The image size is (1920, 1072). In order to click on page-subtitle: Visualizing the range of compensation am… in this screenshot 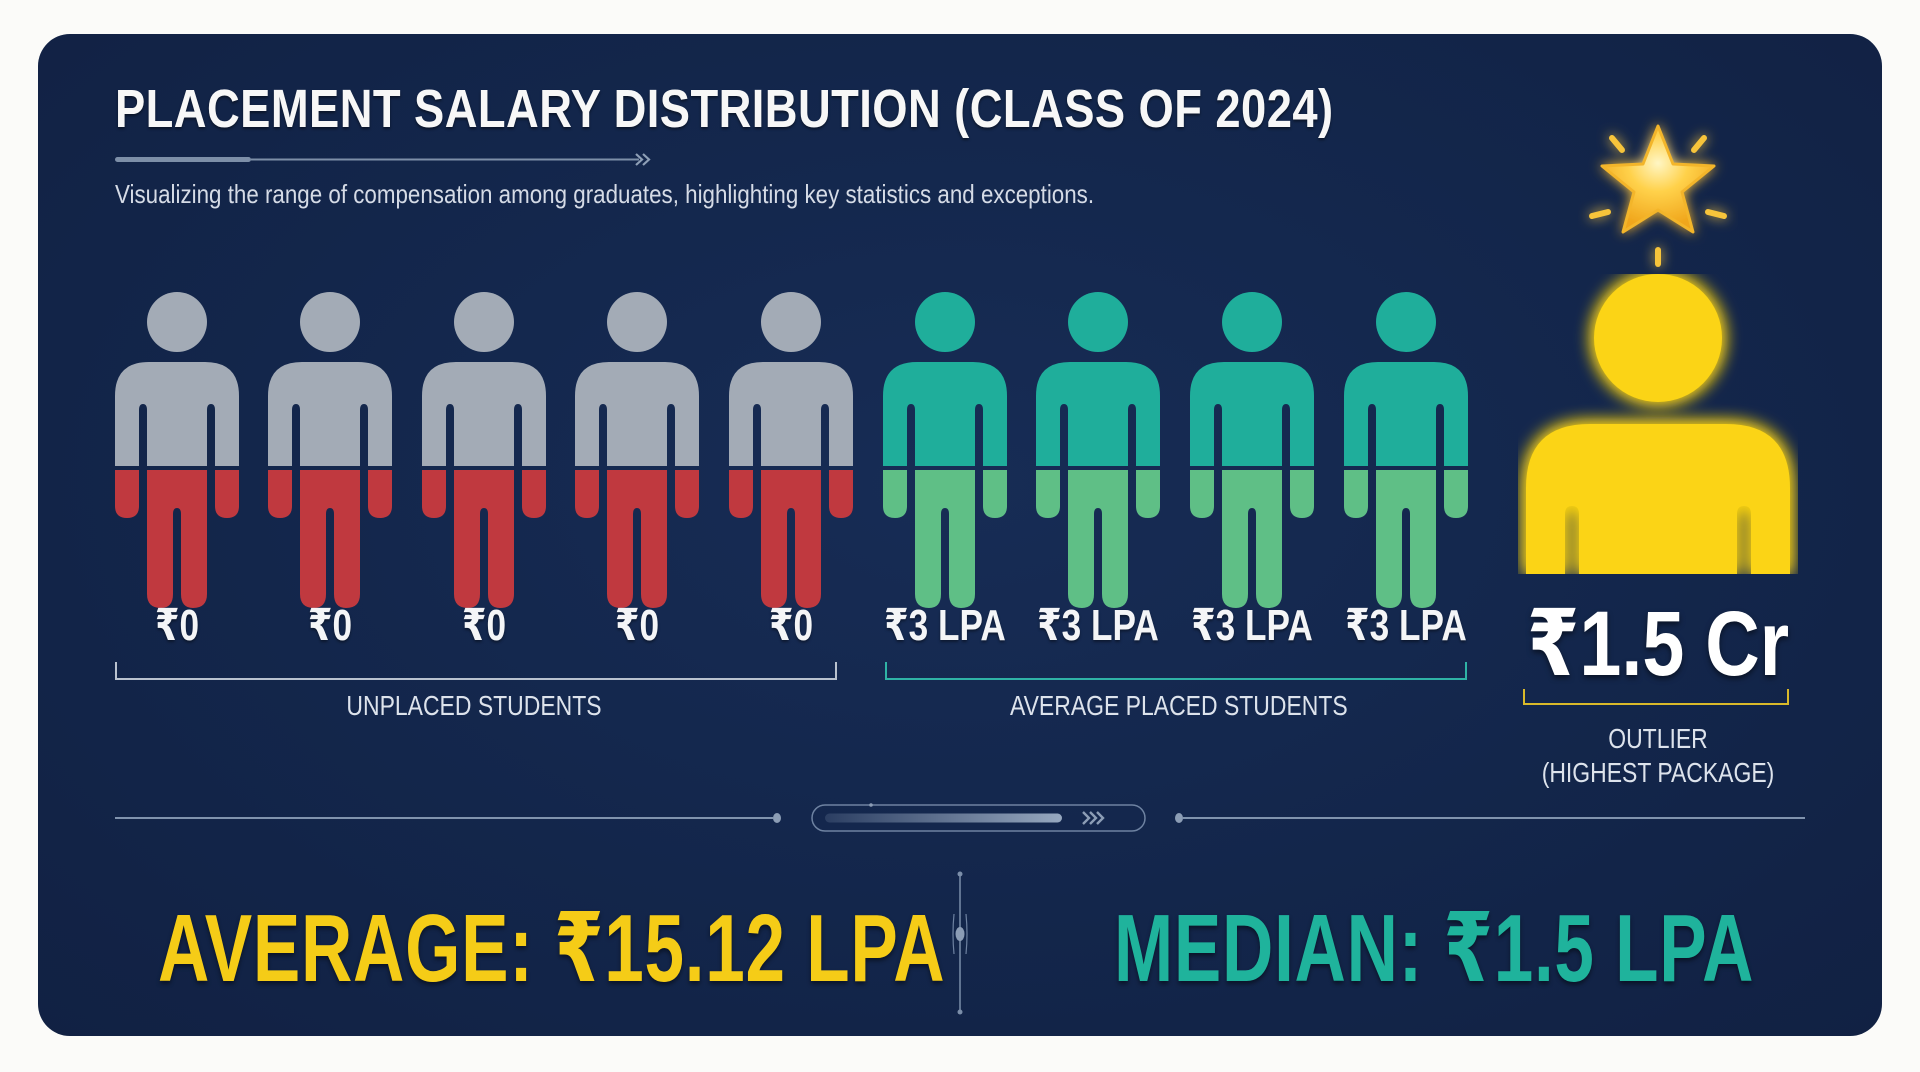, I will do `click(605, 194)`.